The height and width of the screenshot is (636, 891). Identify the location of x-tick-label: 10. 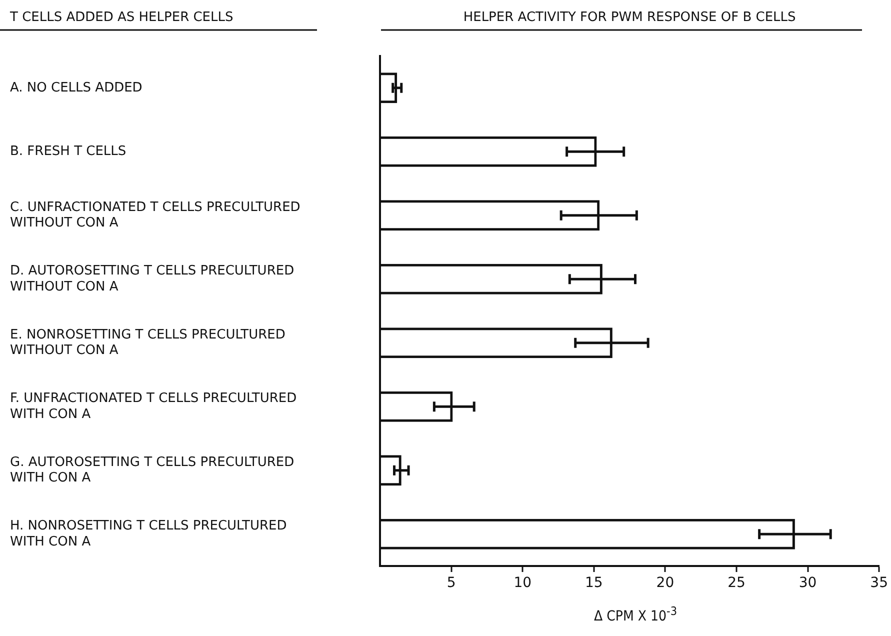
(523, 583).